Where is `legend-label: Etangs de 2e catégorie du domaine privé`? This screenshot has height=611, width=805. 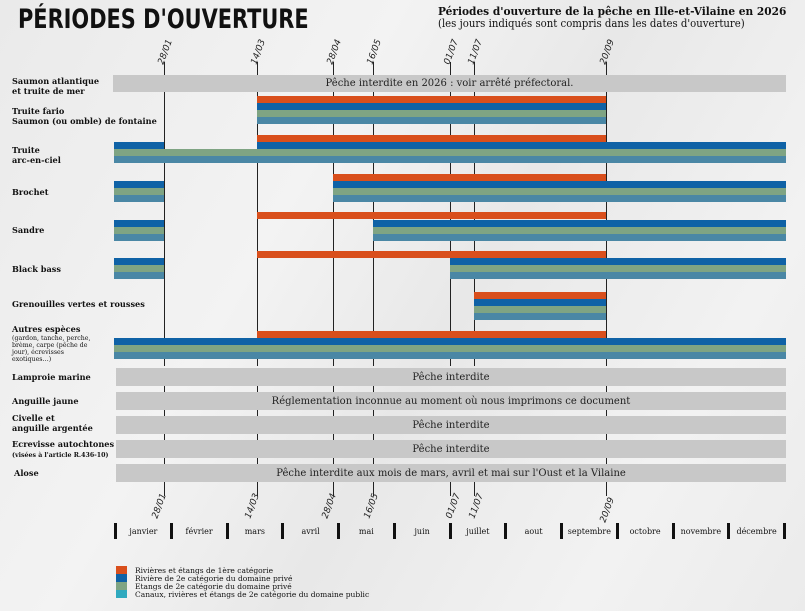
legend-label: Etangs de 2e catégorie du domaine privé is located at coordinates (213, 586).